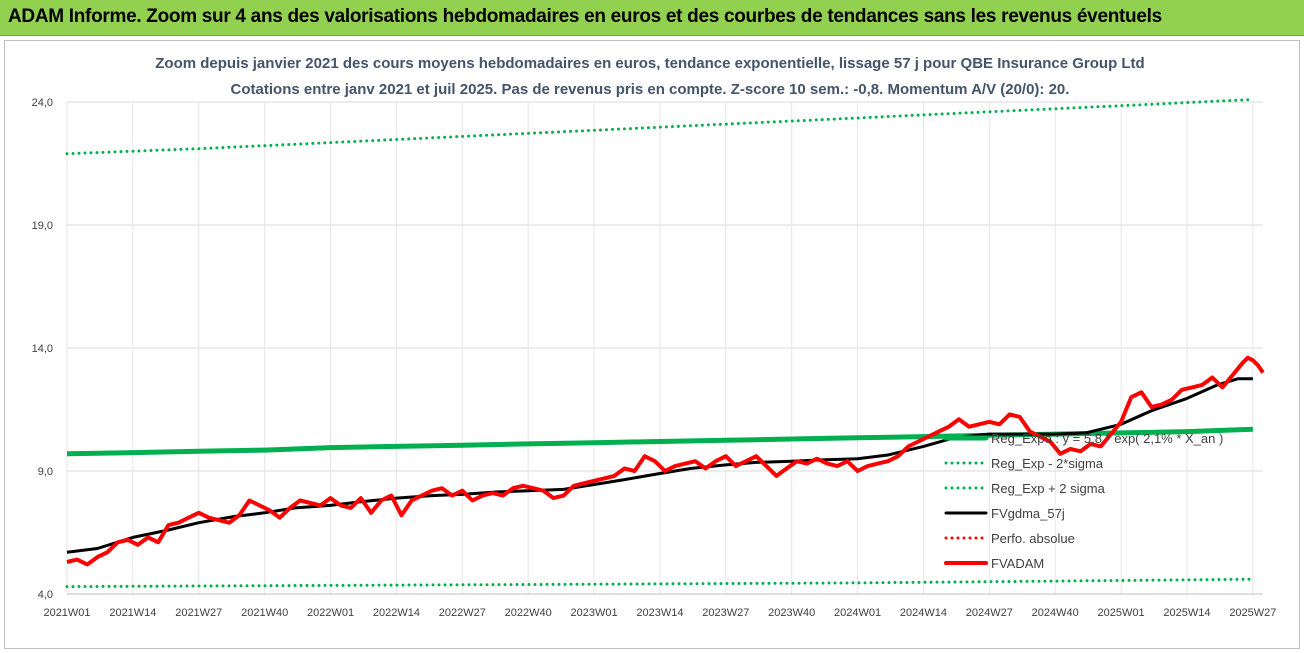  Describe the element at coordinates (594, 613) in the screenshot. I see `x-tick-label: 2023W01` at that location.